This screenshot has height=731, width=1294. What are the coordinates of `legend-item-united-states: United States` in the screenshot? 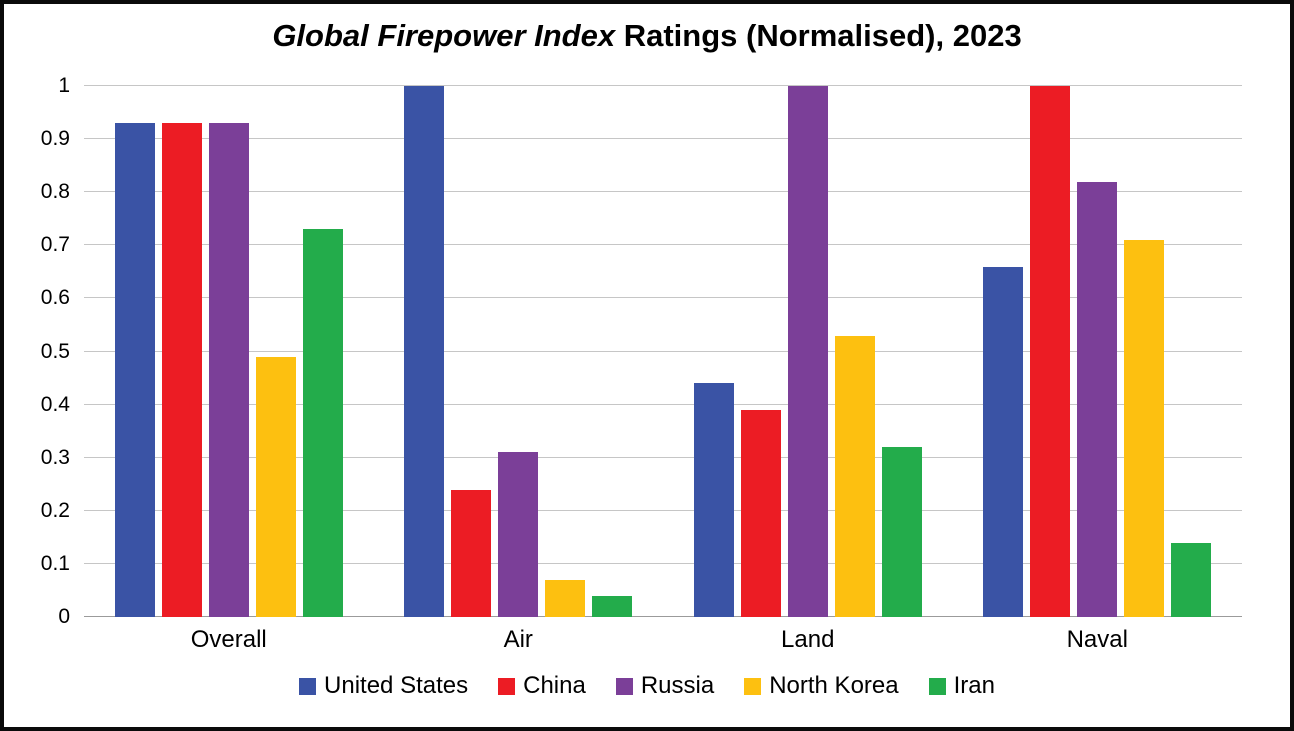 It's located at (383, 686).